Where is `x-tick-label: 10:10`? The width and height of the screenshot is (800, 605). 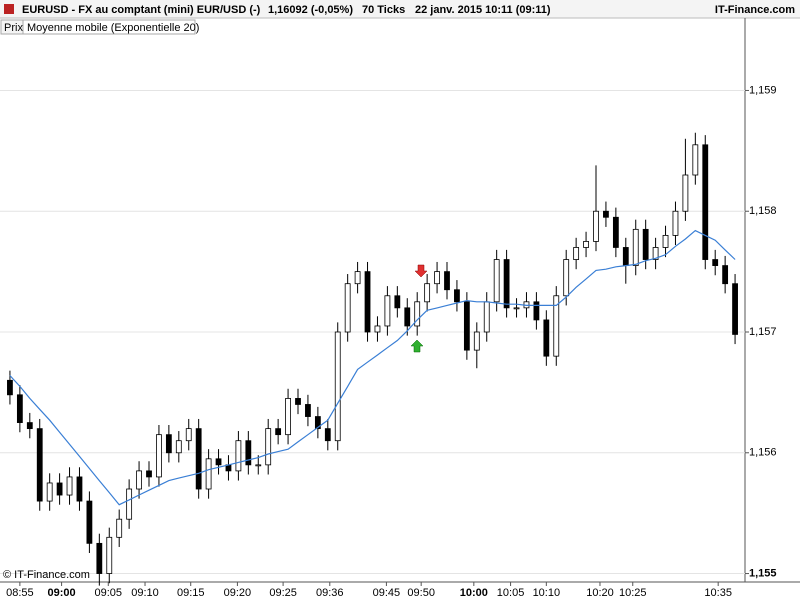
x-tick-label: 10:10 is located at coordinates (547, 593).